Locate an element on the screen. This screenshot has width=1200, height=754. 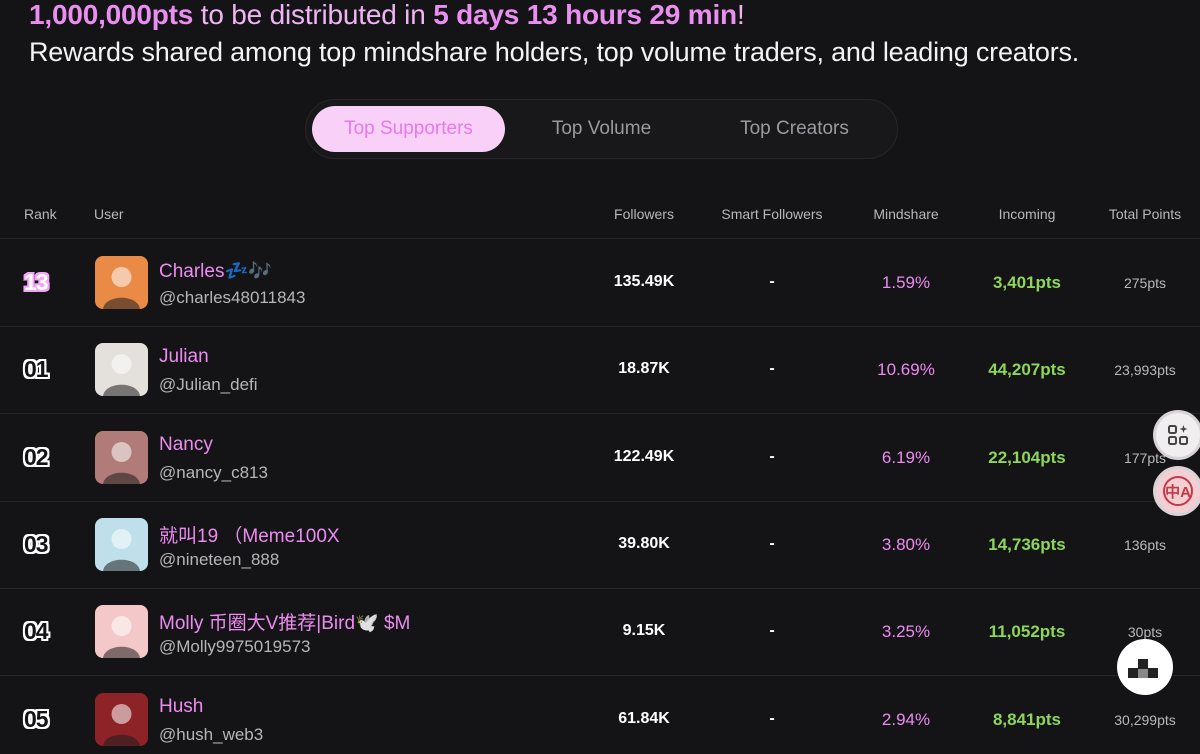
staircase-logo-icon is located at coordinates (1143, 668).